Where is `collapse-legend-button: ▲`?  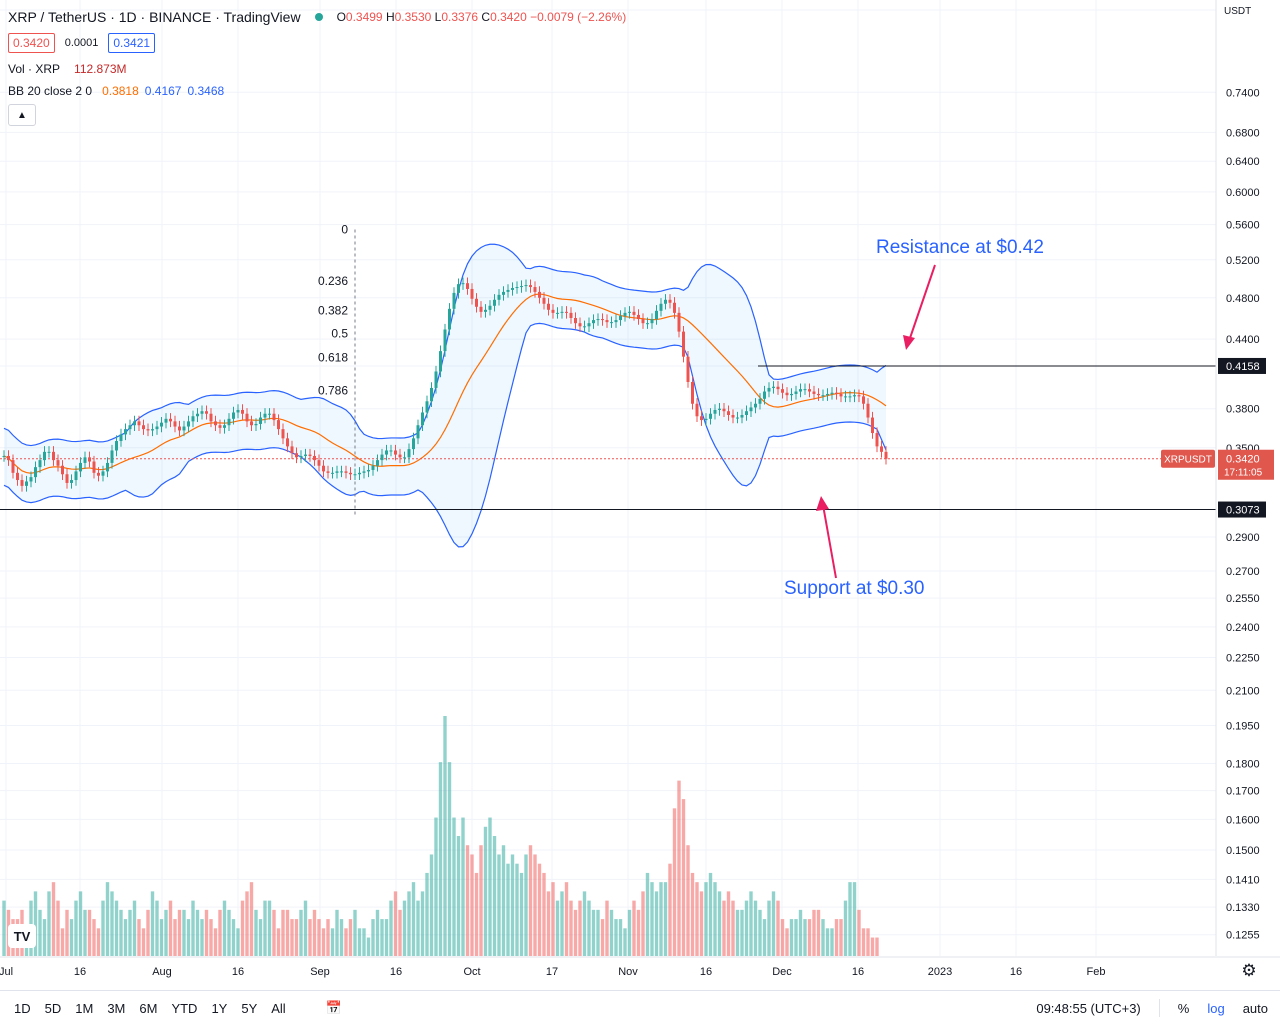 collapse-legend-button: ▲ is located at coordinates (22, 115).